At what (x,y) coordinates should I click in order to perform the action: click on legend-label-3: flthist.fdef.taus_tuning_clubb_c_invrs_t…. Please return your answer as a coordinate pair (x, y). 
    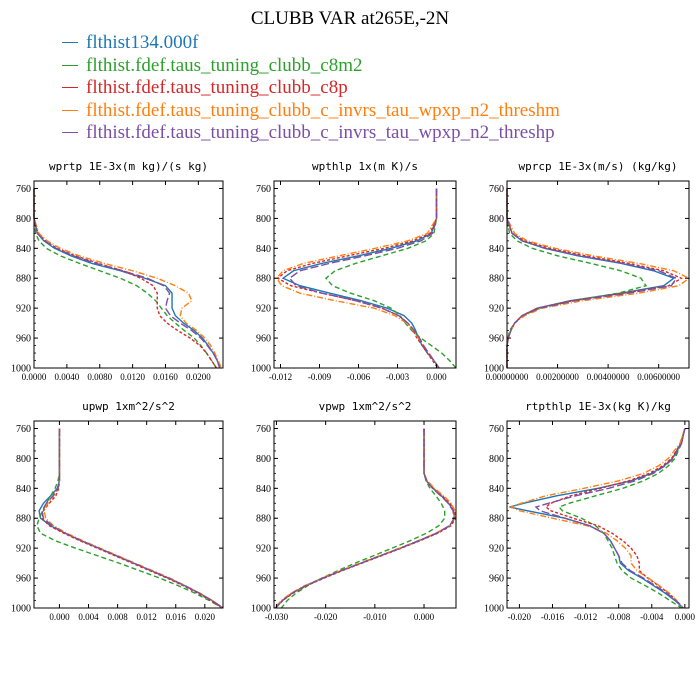
    Looking at the image, I should click on (323, 110).